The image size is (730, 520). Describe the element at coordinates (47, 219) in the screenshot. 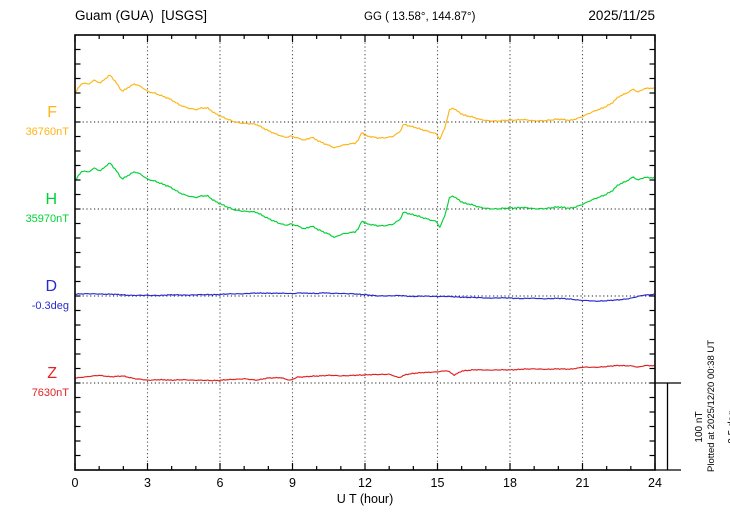

I see `component-baseline-H: 35970nT` at that location.